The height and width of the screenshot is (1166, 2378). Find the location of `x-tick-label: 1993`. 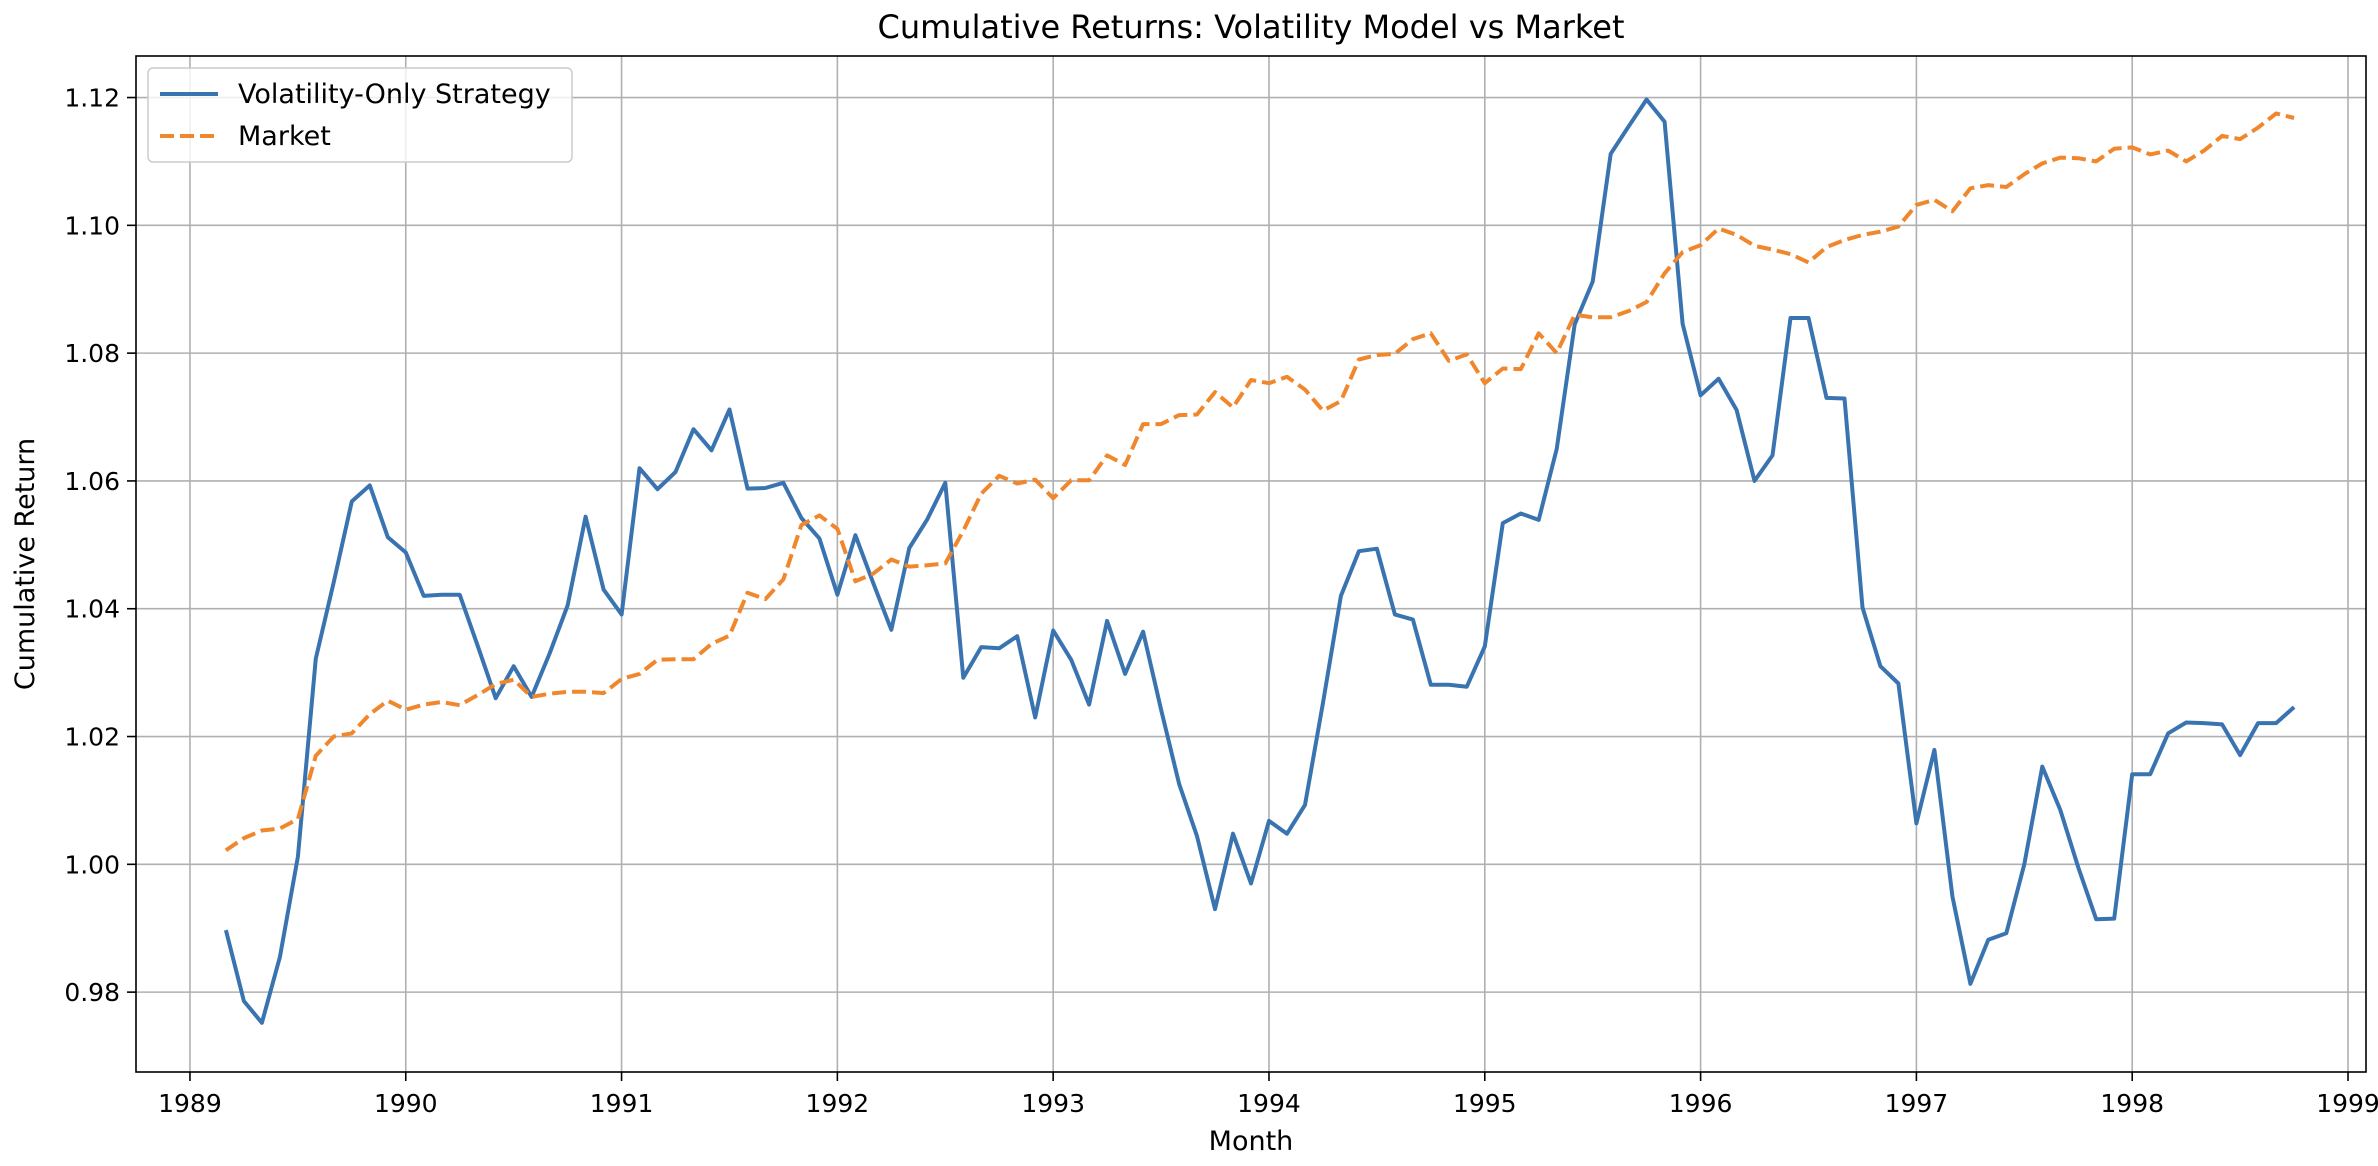

x-tick-label: 1993 is located at coordinates (1053, 1103).